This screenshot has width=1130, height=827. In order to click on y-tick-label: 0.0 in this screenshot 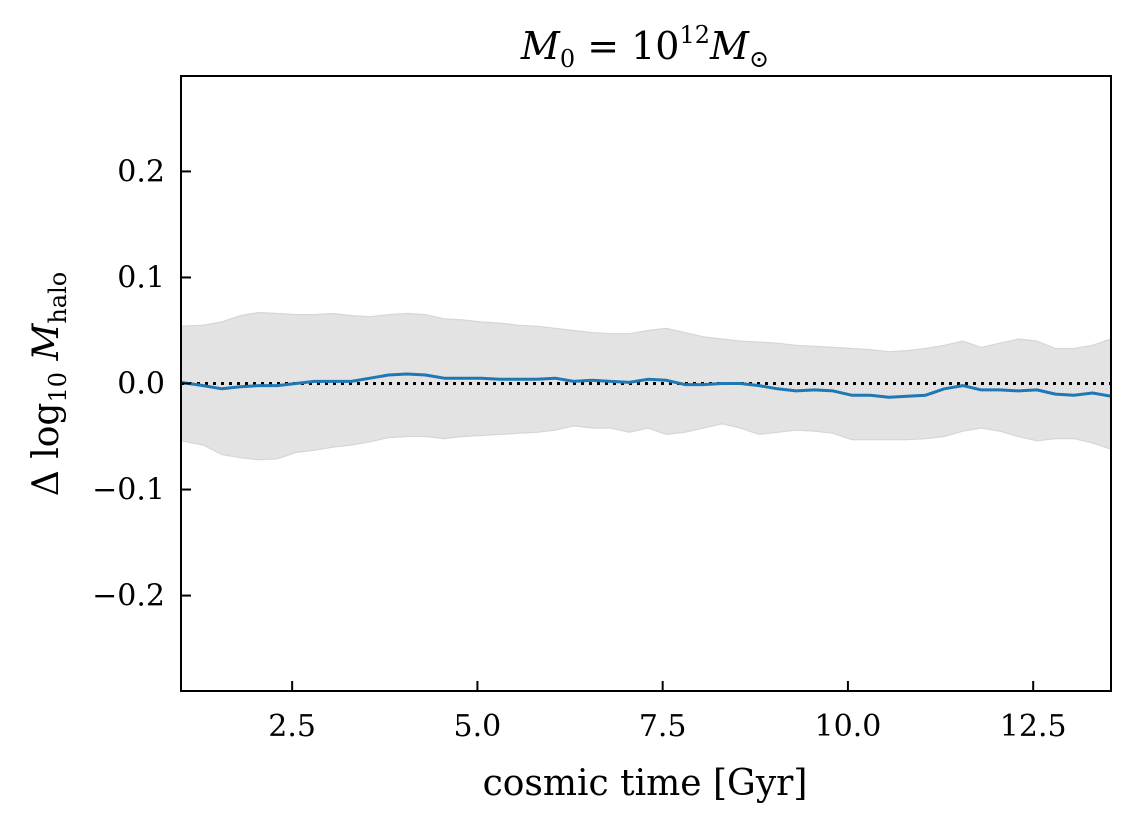, I will do `click(141, 384)`.